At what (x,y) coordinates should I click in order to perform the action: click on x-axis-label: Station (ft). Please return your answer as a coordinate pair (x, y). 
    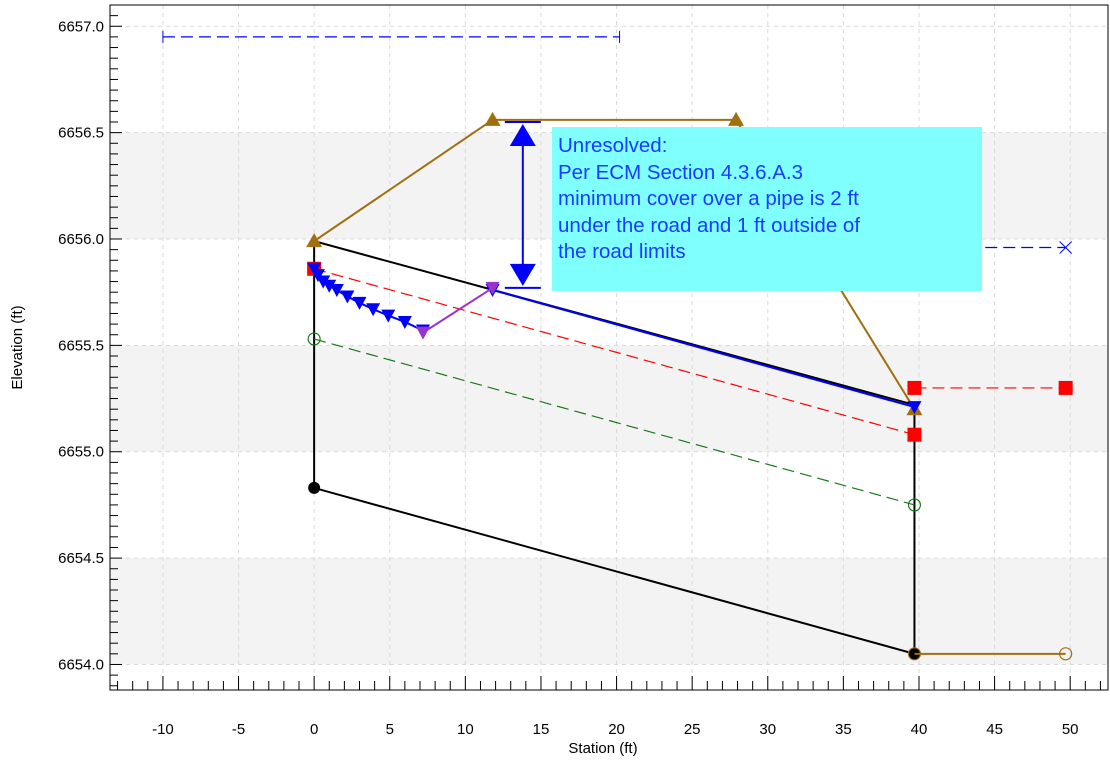
    Looking at the image, I should click on (602, 748).